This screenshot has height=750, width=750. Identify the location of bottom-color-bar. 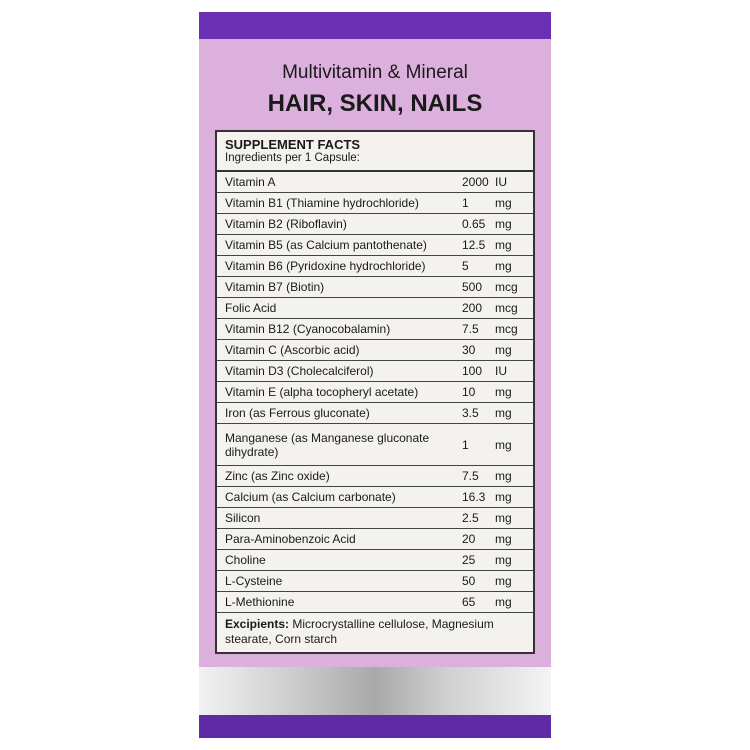
(375, 726).